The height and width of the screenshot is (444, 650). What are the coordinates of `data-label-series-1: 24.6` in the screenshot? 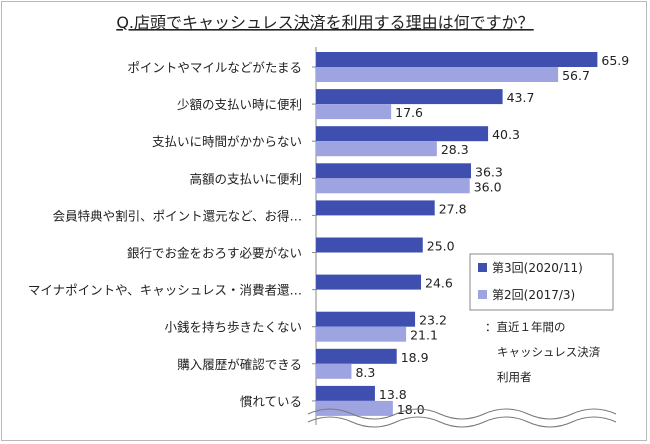 It's located at (439, 283).